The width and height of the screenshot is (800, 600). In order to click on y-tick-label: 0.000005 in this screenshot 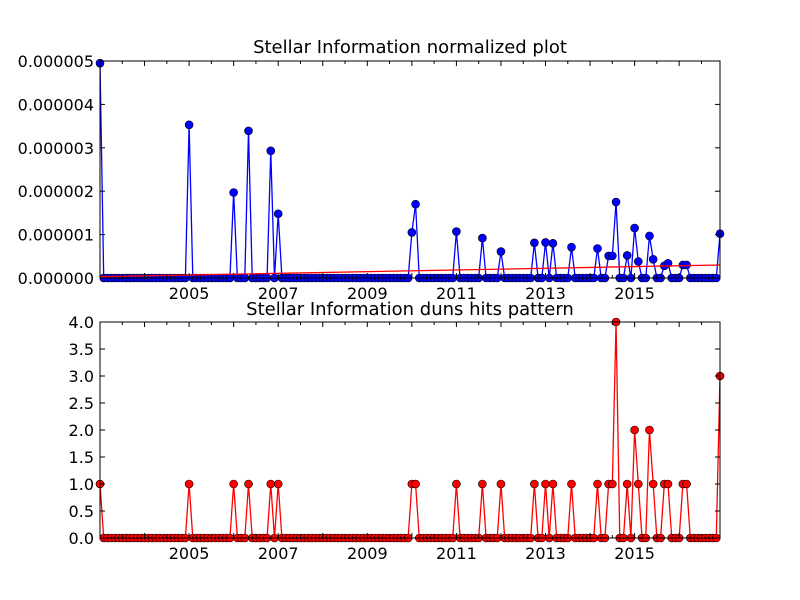, I will do `click(56, 61)`.